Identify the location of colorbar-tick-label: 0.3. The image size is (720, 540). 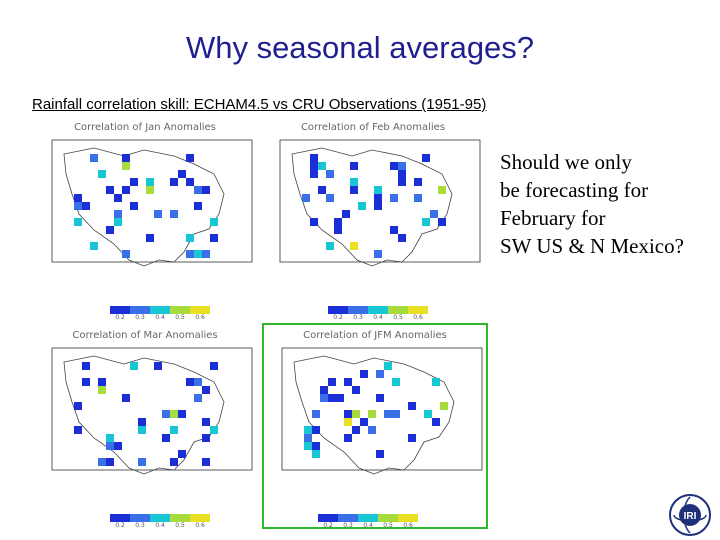
(140, 525).